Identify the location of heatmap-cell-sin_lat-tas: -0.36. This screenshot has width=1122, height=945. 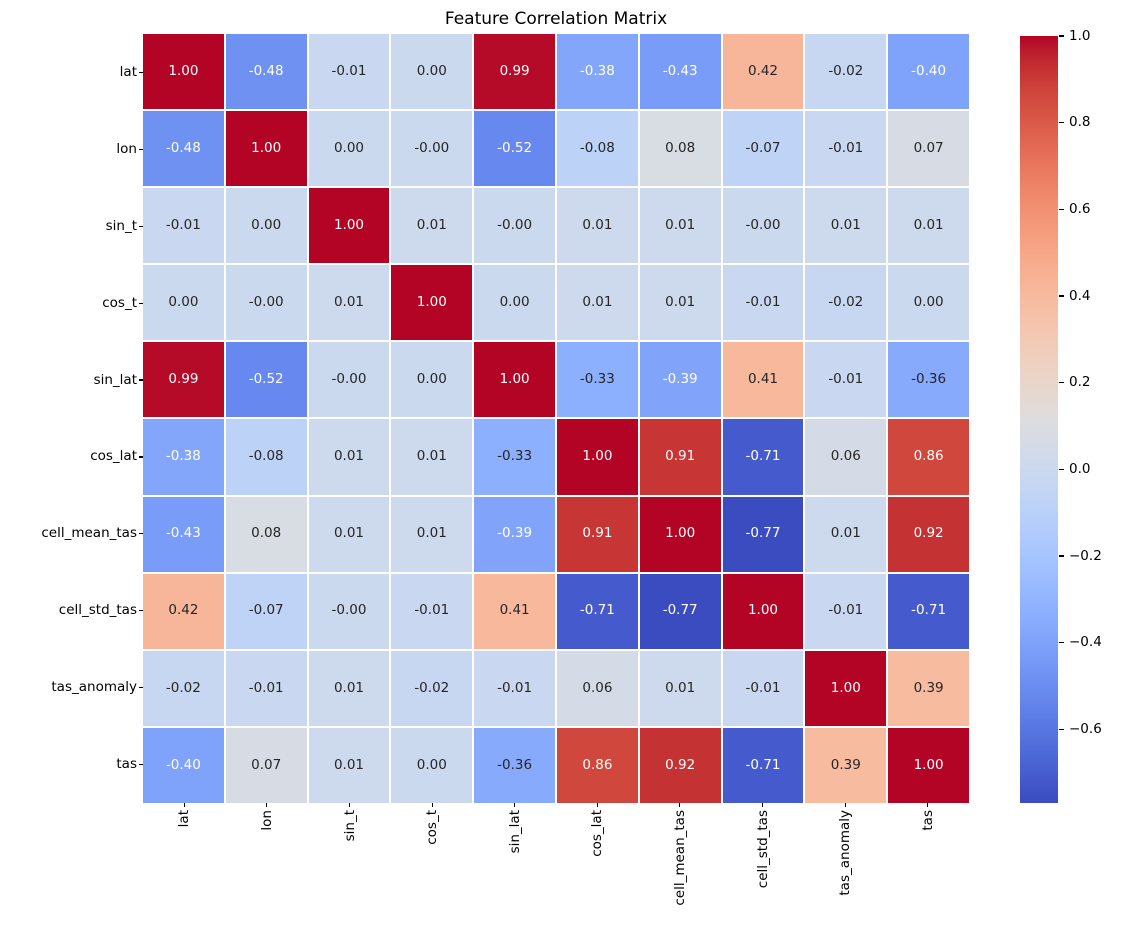
(928, 380).